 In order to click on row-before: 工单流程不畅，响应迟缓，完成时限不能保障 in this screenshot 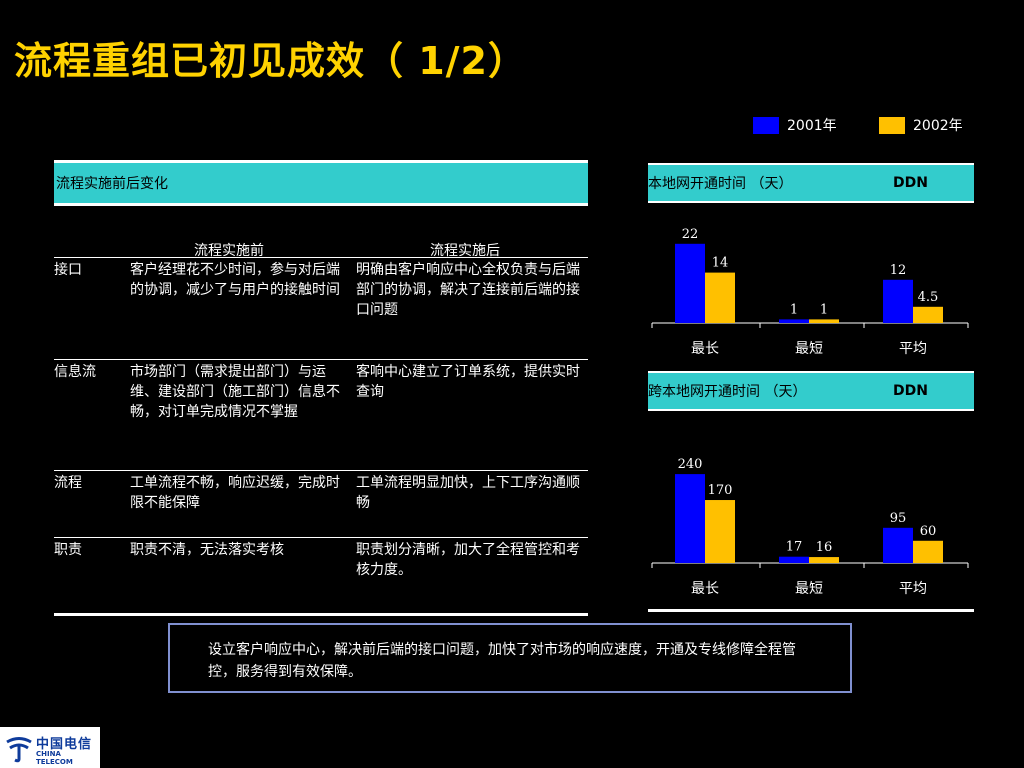, I will do `click(235, 493)`.